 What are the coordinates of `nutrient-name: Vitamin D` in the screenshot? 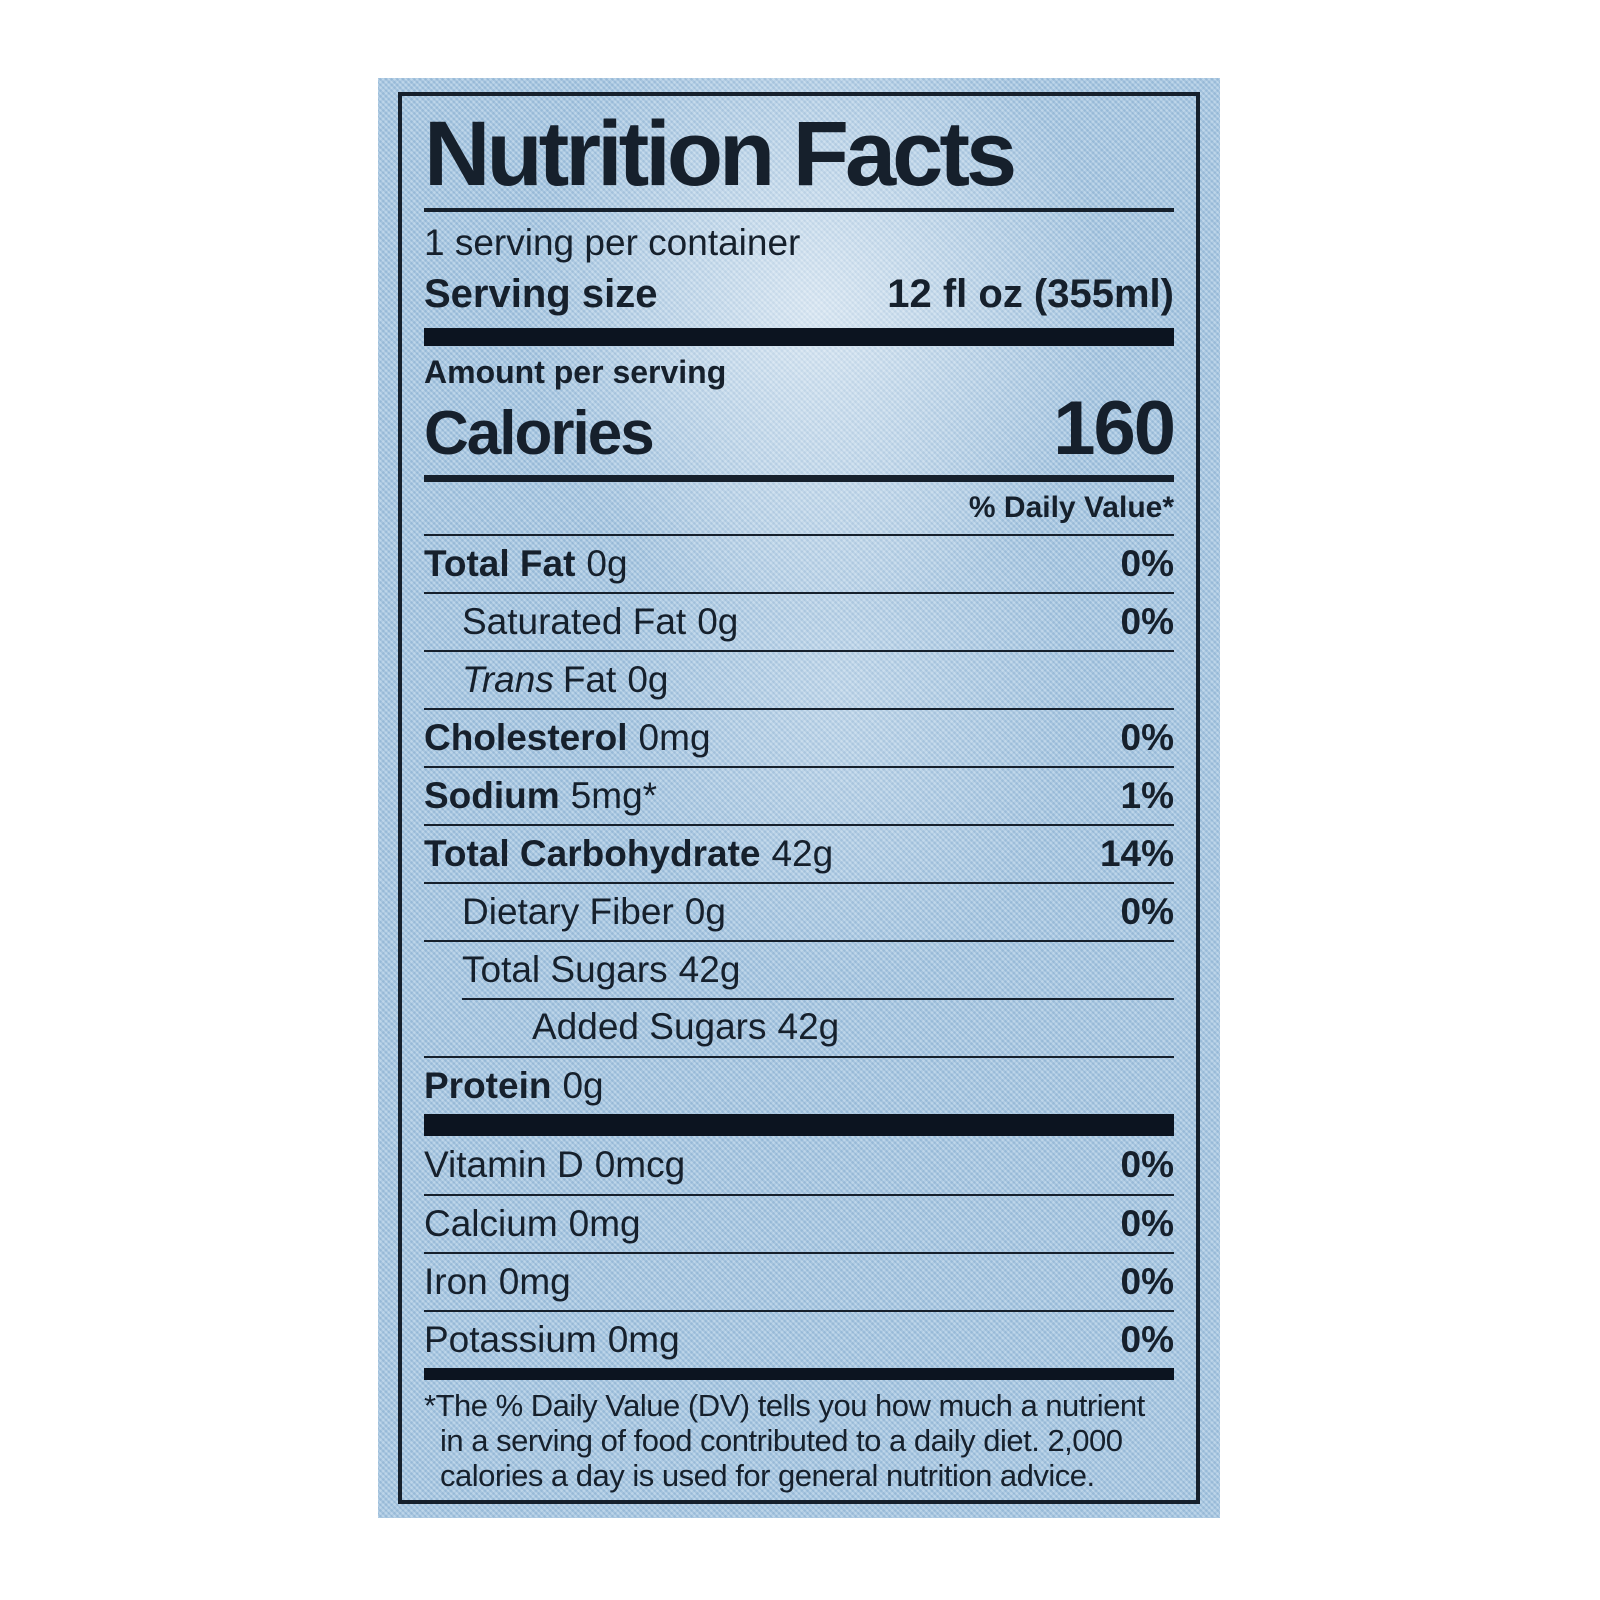 It's located at (504, 1164).